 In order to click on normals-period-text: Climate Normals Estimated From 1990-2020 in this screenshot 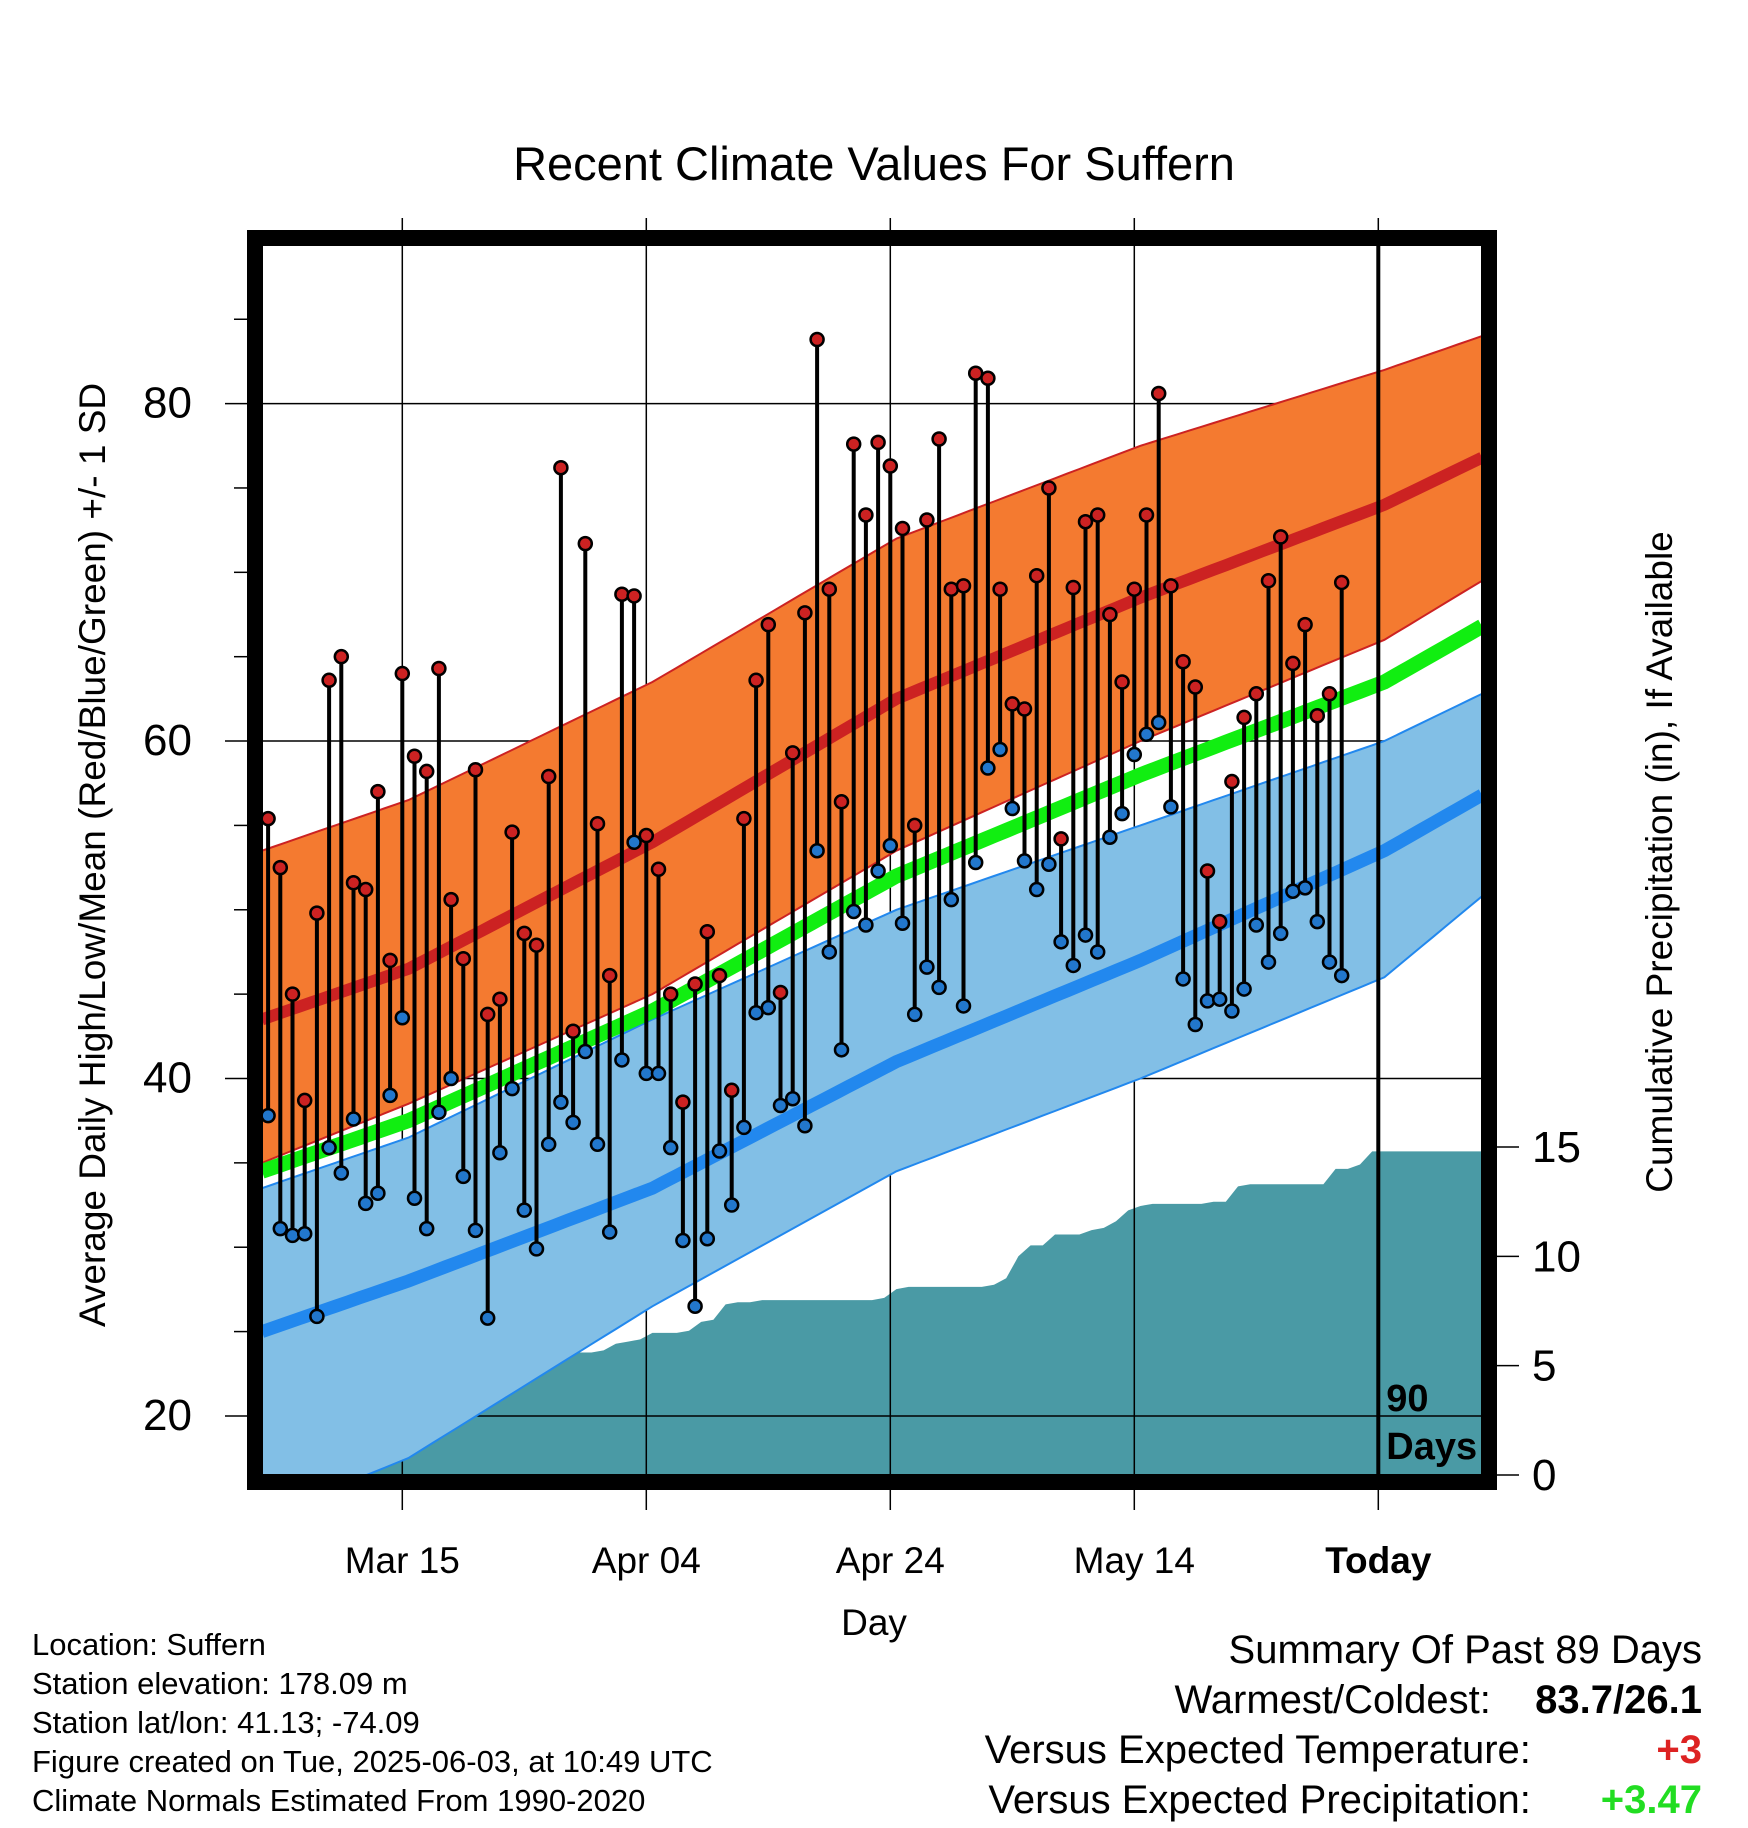, I will do `click(339, 1800)`.